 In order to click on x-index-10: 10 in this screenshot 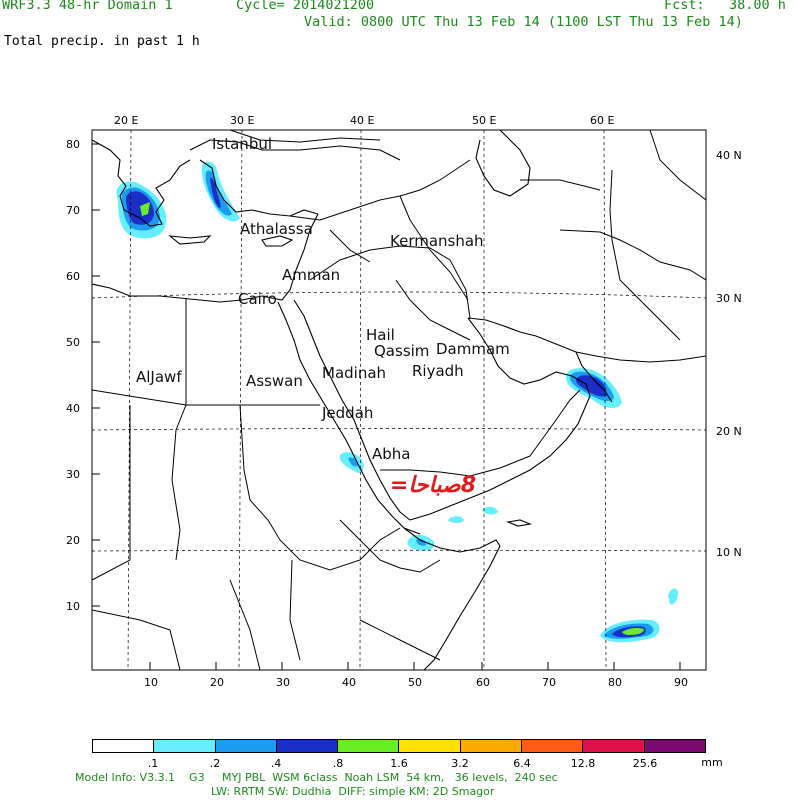, I will do `click(151, 682)`.